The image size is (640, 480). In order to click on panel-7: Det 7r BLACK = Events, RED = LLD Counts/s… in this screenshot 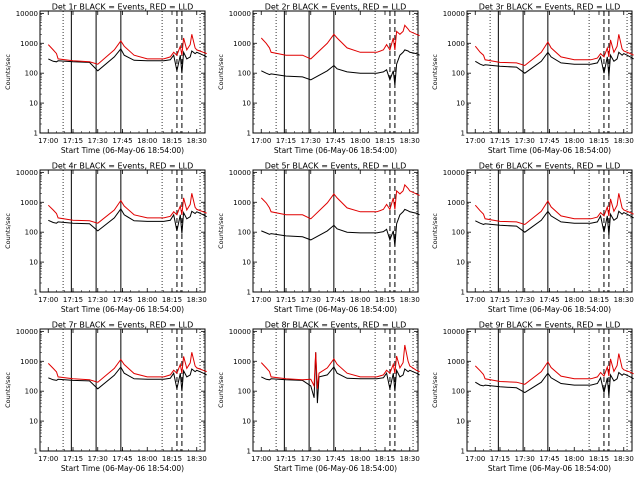, I will do `click(105, 397)`.